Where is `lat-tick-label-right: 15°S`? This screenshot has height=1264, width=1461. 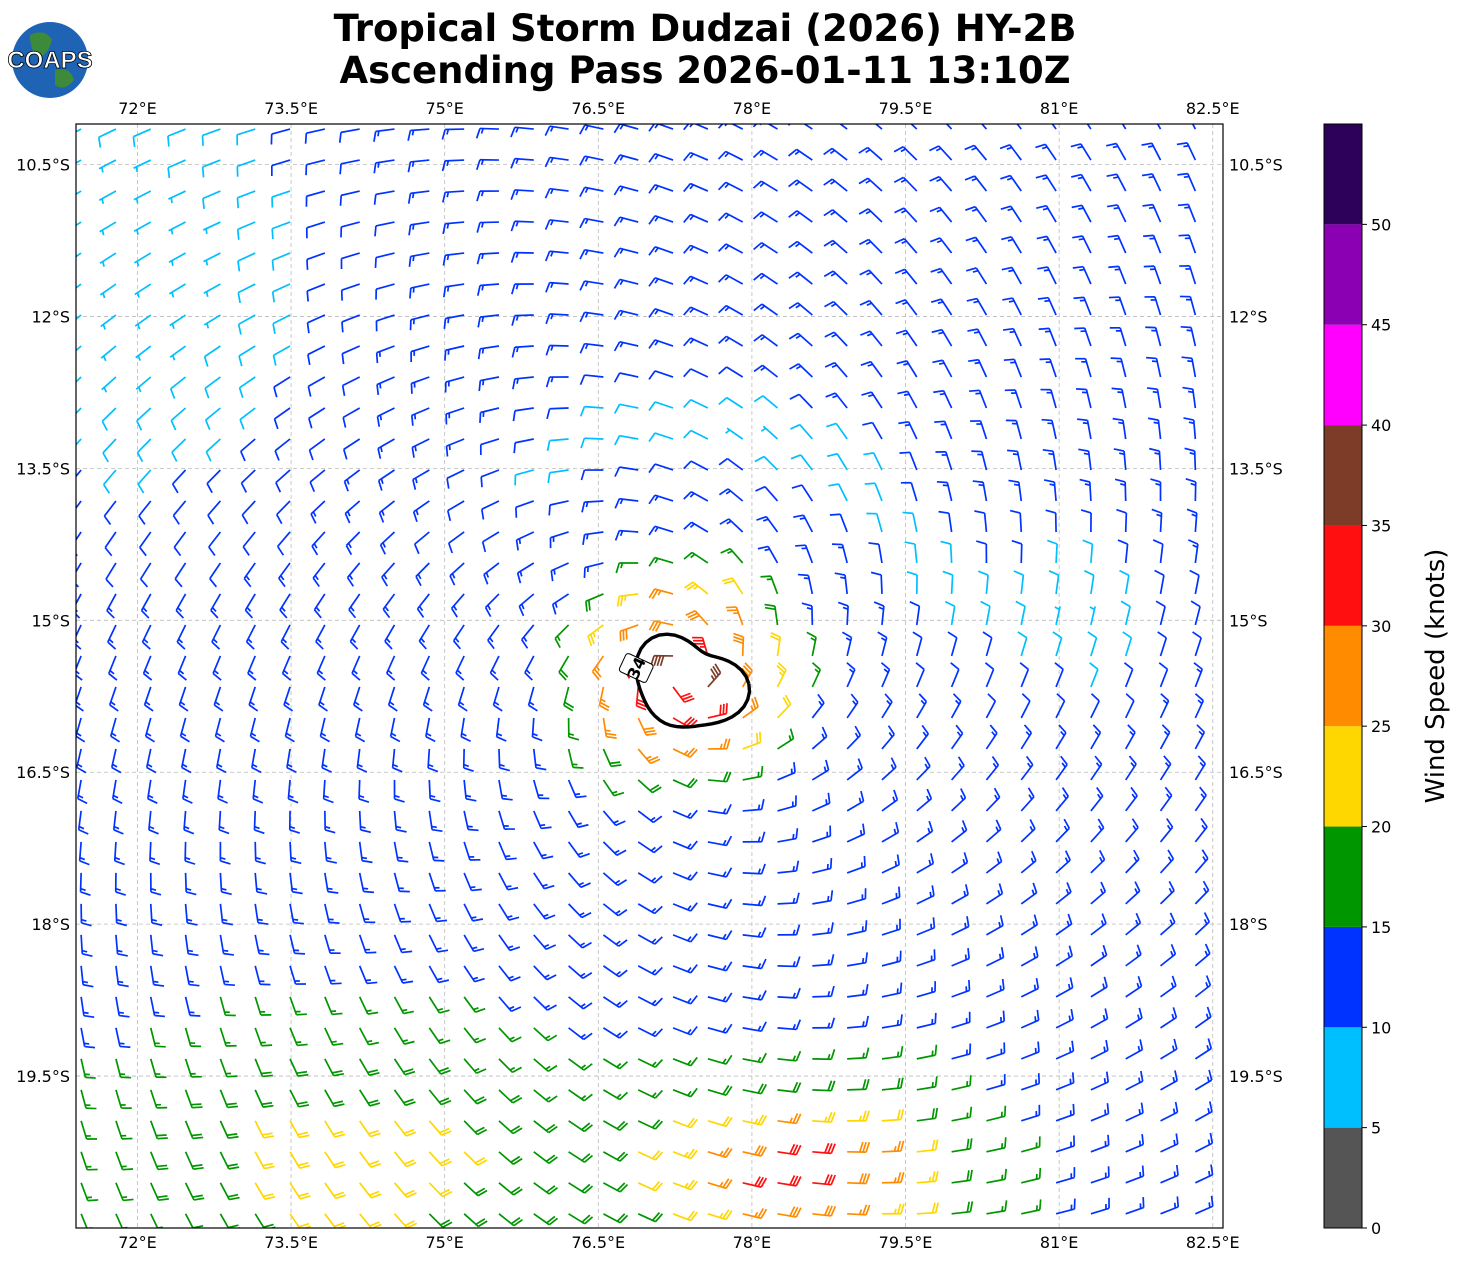
lat-tick-label-right: 15°S is located at coordinates (1248, 620).